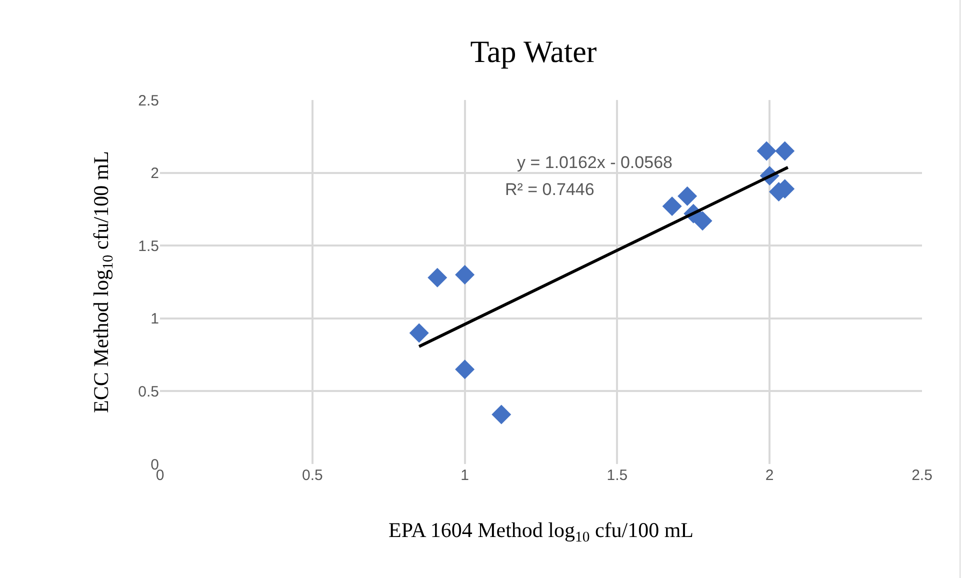  What do you see at coordinates (769, 475) in the screenshot?
I see `x-tick-label: 2` at bounding box center [769, 475].